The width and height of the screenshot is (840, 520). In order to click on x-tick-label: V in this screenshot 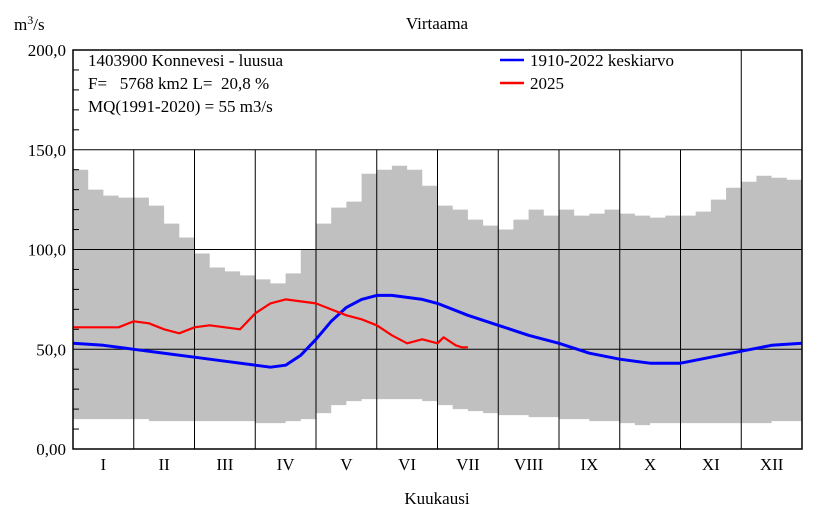, I will do `click(346, 464)`.